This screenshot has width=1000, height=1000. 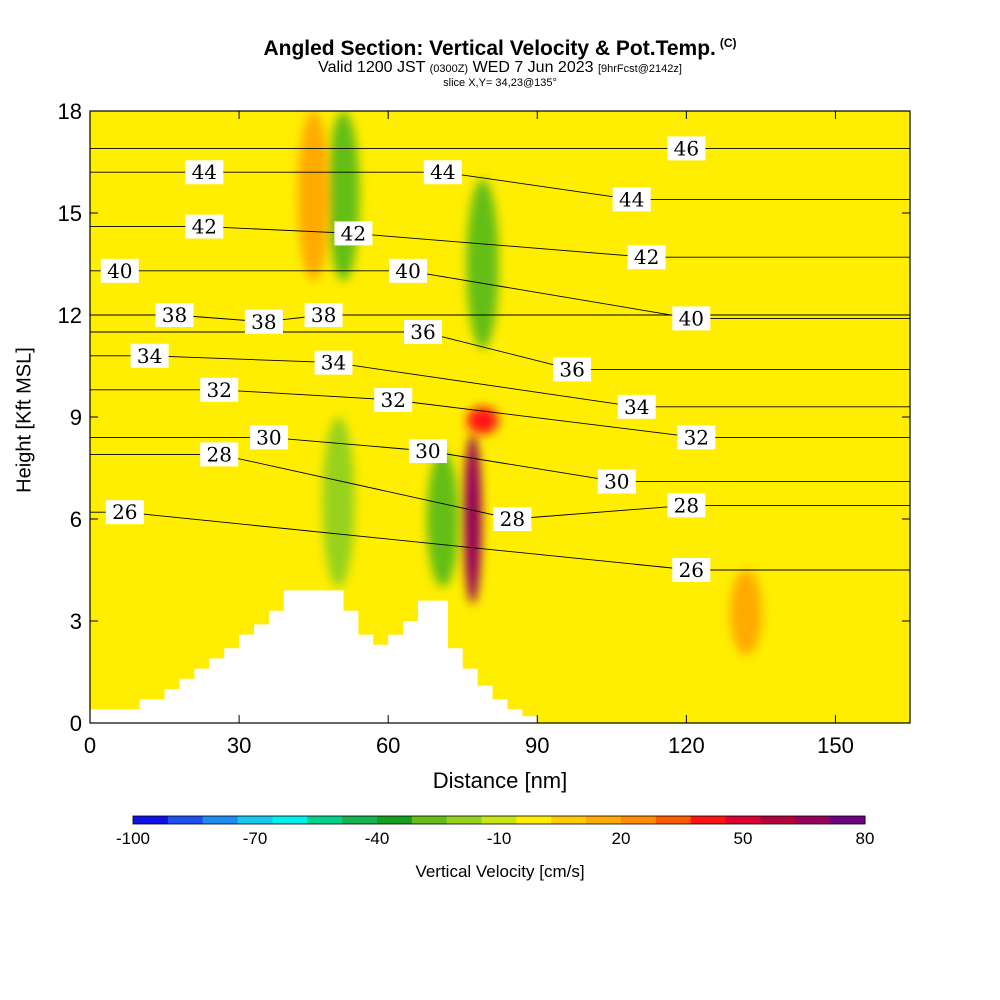 What do you see at coordinates (865, 838) in the screenshot?
I see `colorbar-tick-label: 80` at bounding box center [865, 838].